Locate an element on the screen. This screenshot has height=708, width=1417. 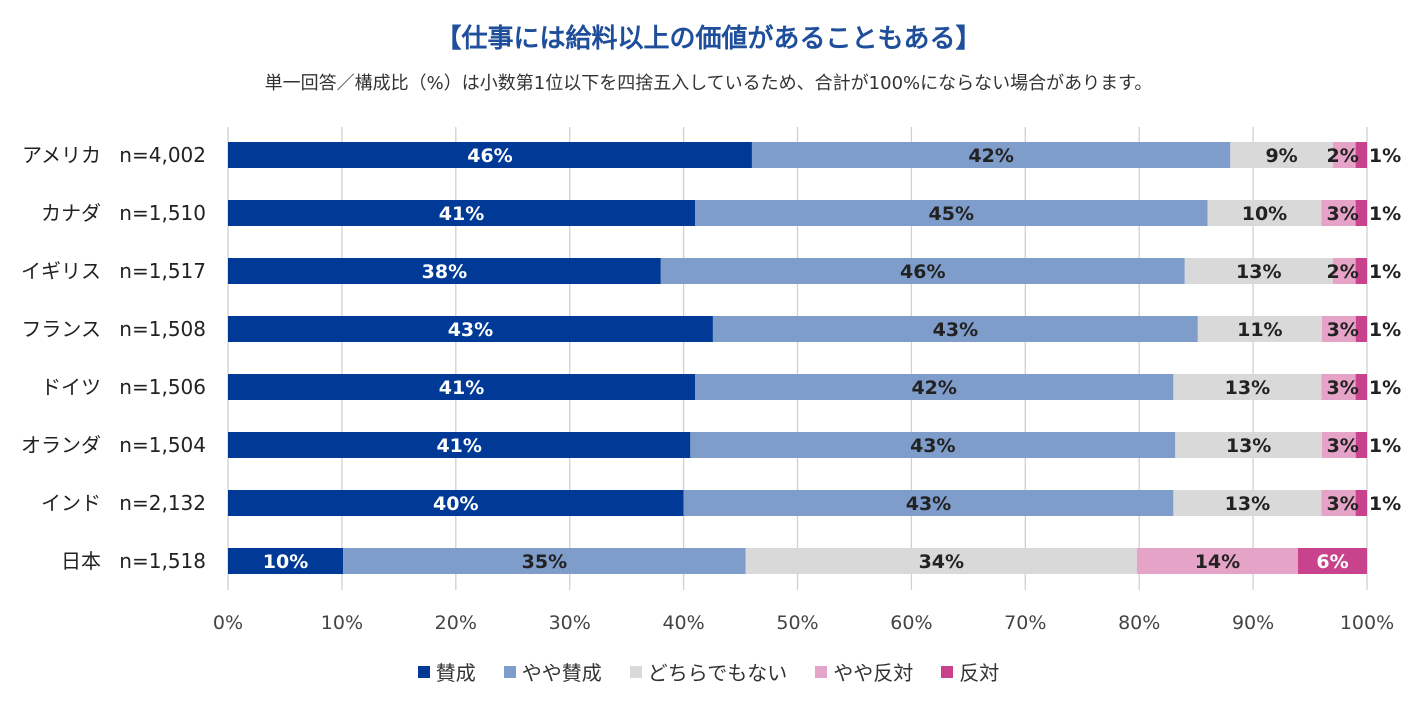
x-tick-label: 40% is located at coordinates (683, 623).